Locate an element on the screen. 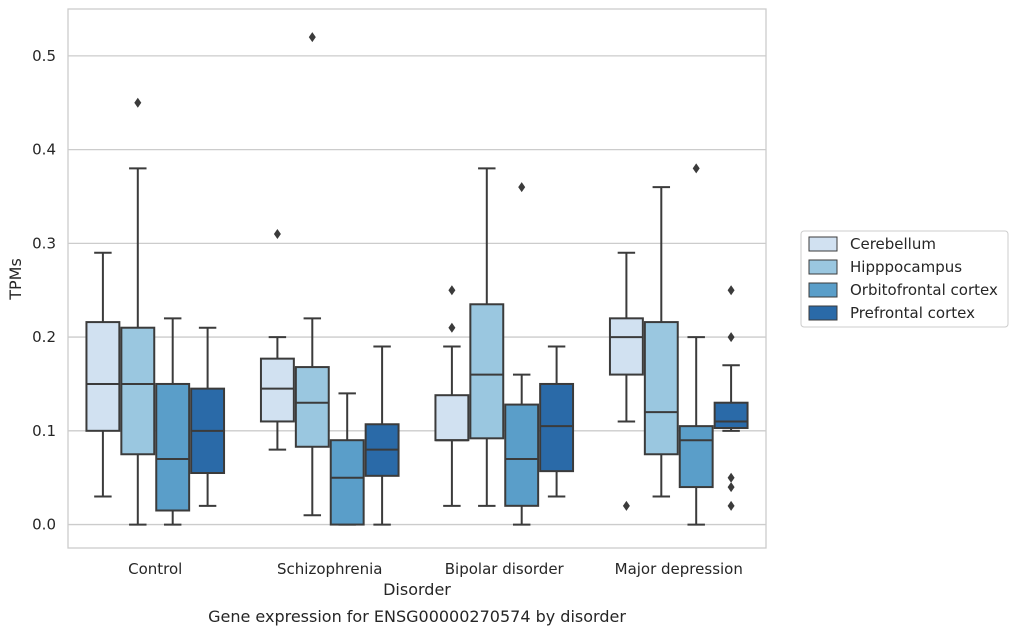 This screenshot has width=1018, height=634. legend-label: Hipppocampus is located at coordinates (906, 267).